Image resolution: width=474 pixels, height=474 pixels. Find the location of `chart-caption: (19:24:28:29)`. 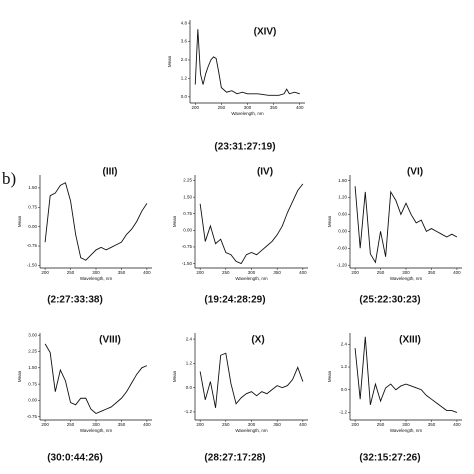

chart-caption: (19:24:28:29) is located at coordinates (234, 300).